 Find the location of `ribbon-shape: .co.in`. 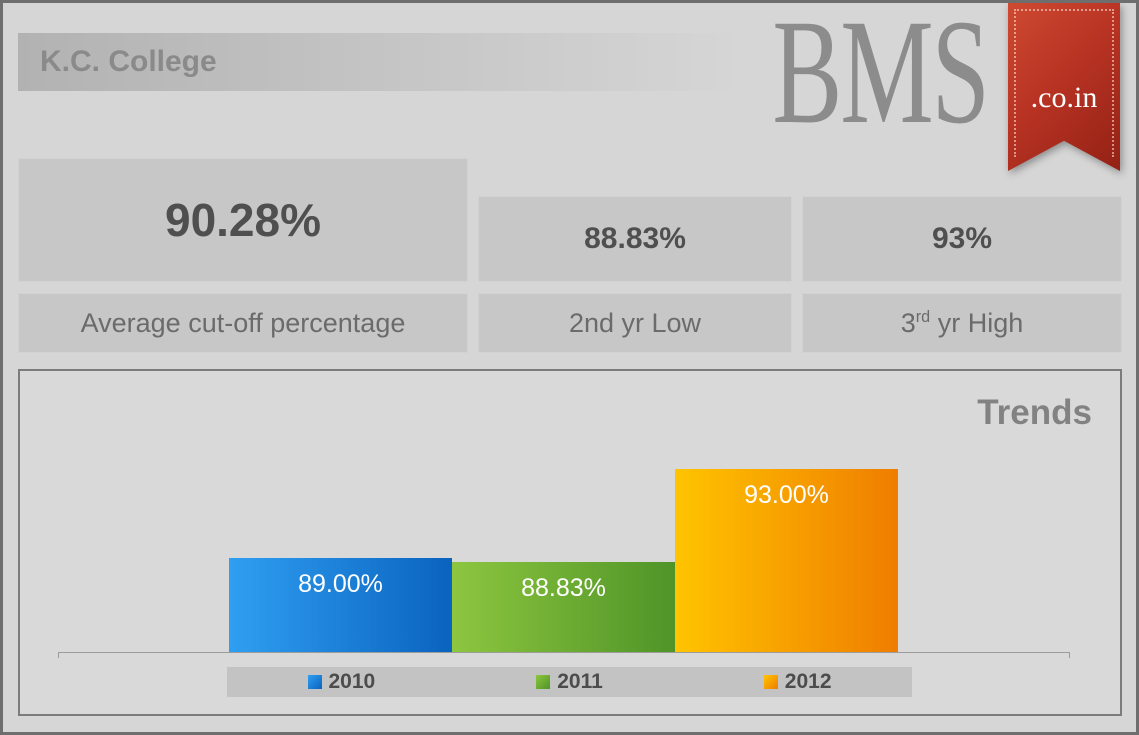

ribbon-shape: .co.in is located at coordinates (1064, 87).